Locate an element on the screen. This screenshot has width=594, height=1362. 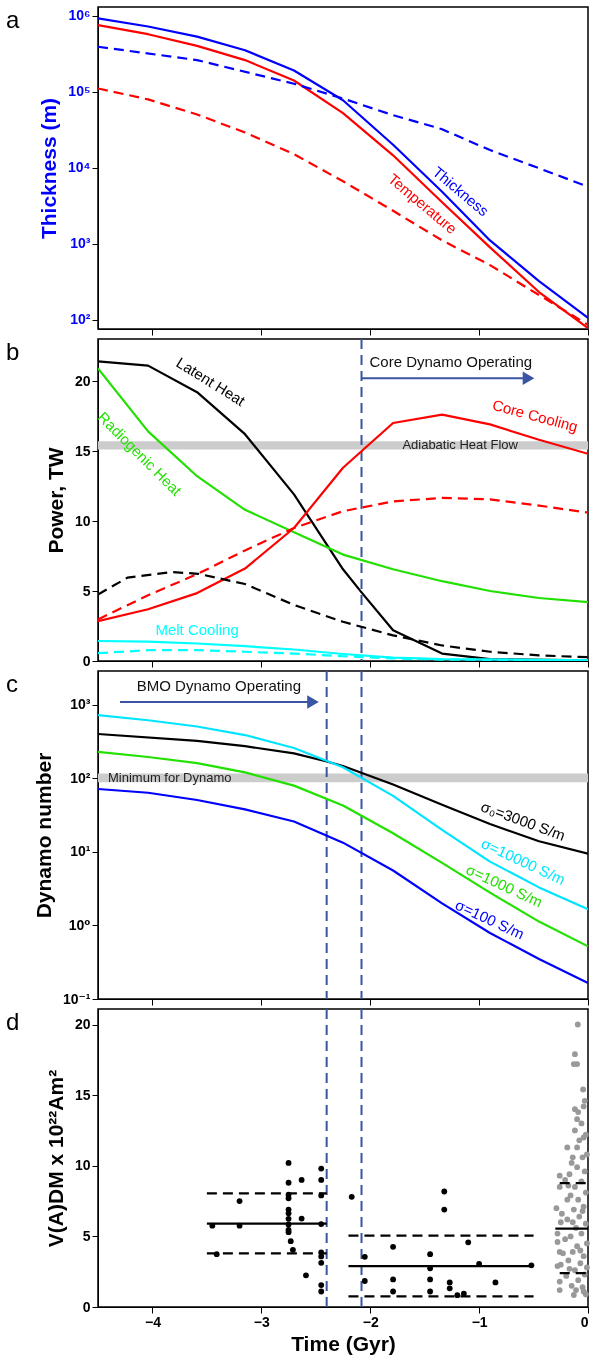
x-tick-label: −3 is located at coordinates (262, 1321).